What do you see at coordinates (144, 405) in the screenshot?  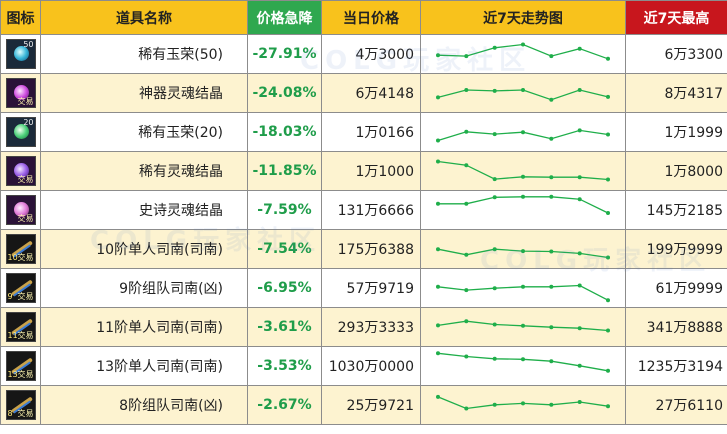 I see `item-name: 8阶组队司南(凶)` at bounding box center [144, 405].